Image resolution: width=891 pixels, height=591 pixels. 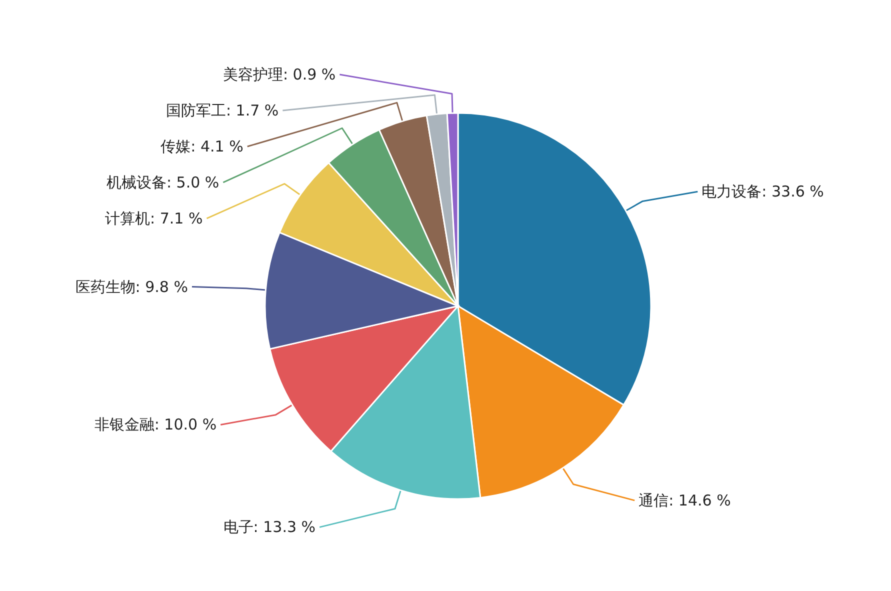 I want to click on slice-label: 国防军工: 1.7 %, so click(x=222, y=110).